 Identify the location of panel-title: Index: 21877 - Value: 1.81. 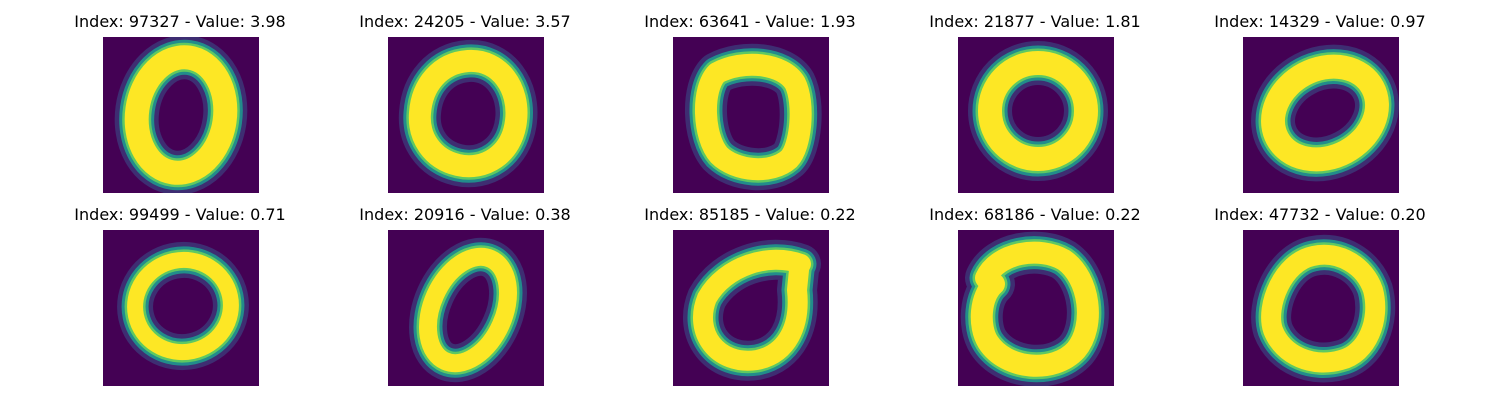
(1035, 21).